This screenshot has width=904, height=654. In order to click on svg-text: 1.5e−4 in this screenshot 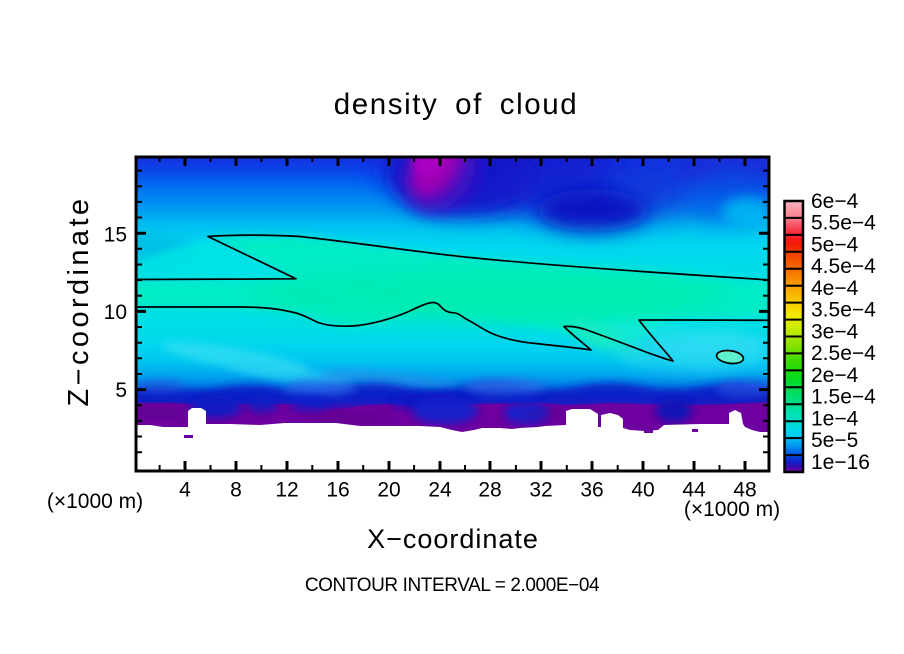, I will do `click(843, 397)`.